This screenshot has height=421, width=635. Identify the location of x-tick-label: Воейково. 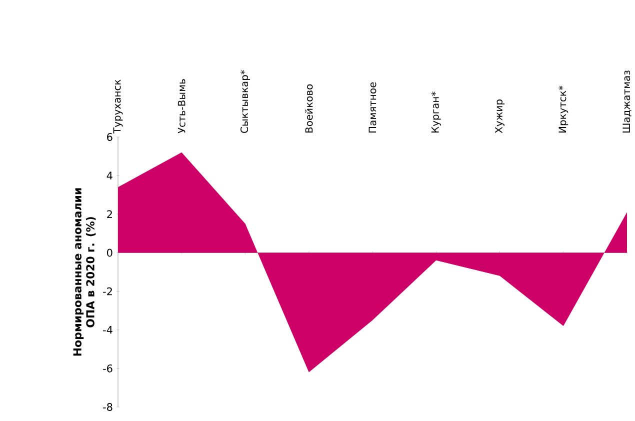
(309, 108).